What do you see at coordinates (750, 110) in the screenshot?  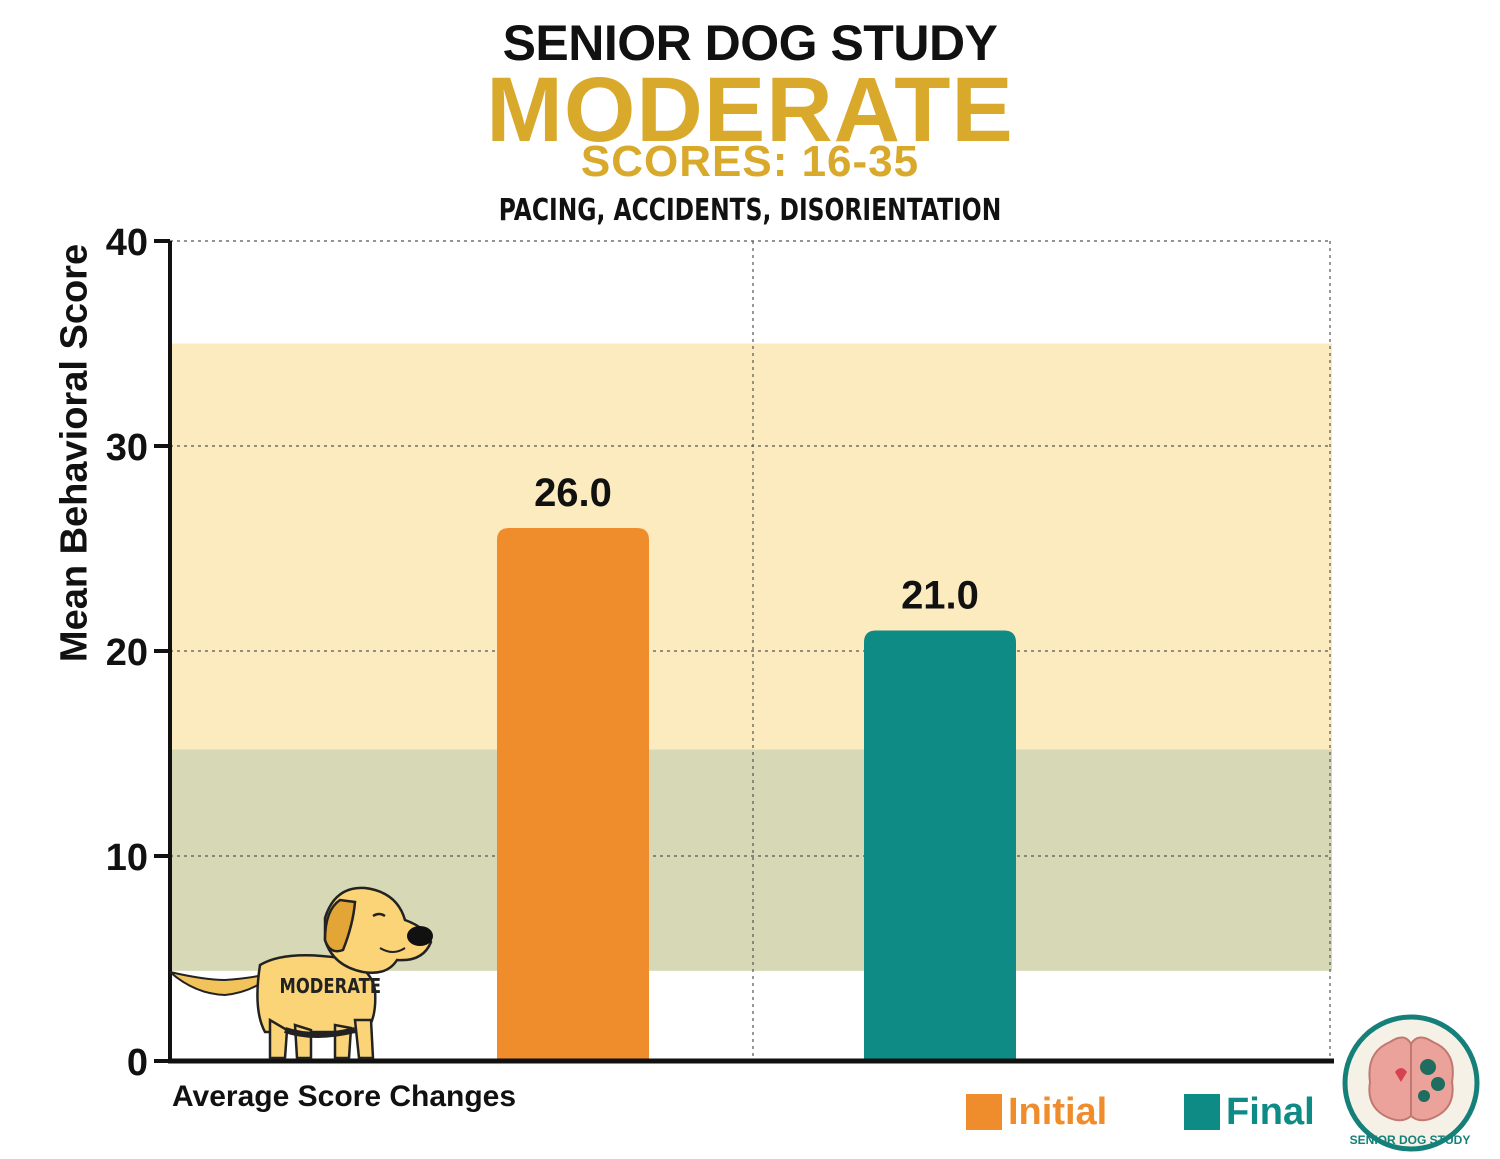 I see `severity-level-title: MODERATE` at bounding box center [750, 110].